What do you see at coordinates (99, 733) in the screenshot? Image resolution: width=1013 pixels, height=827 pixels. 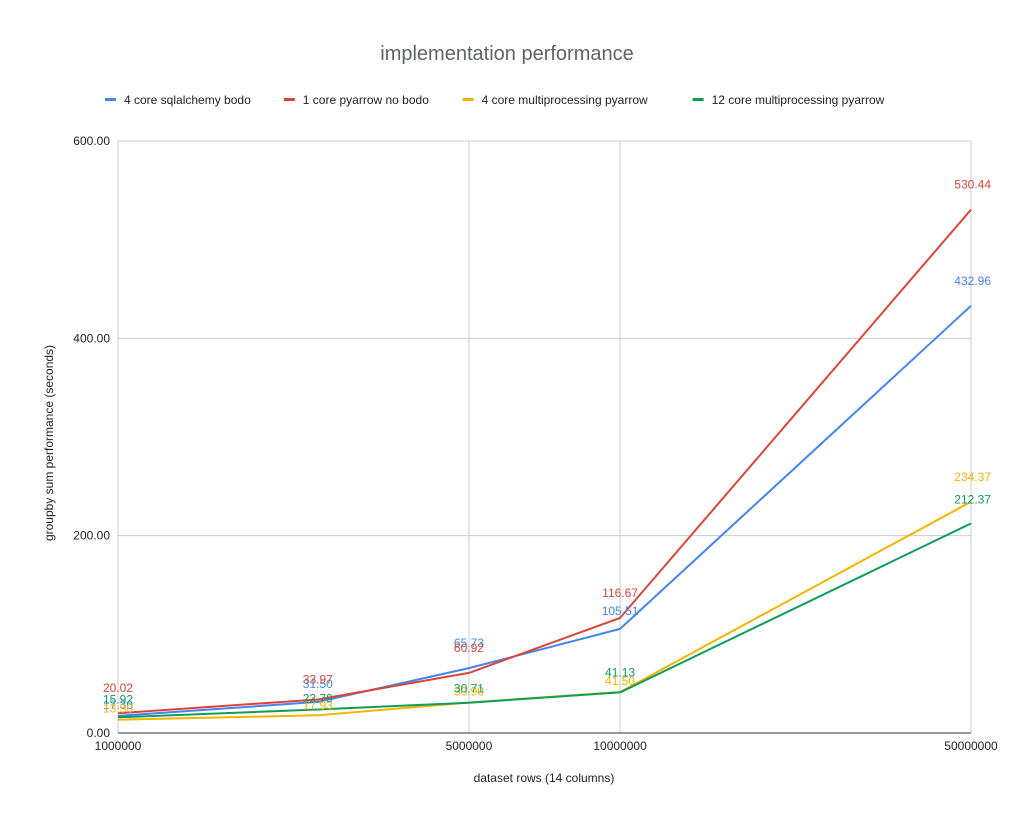 I see `y-tick-label: 0.00` at bounding box center [99, 733].